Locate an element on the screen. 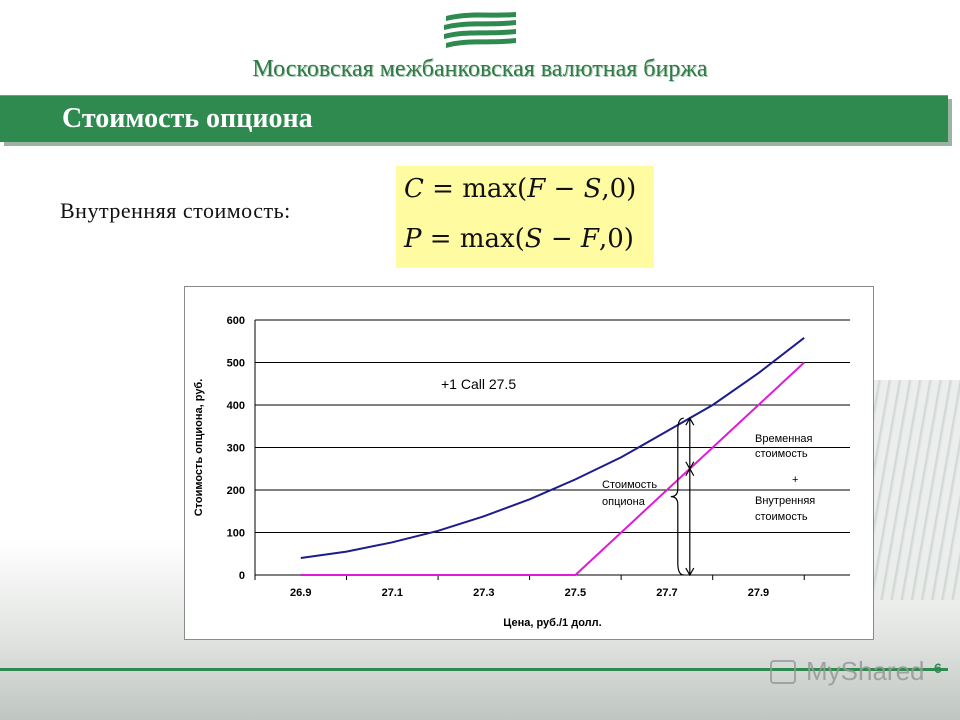 Image resolution: width=960 pixels, height=720 pixels. call-formula-minus: − is located at coordinates (564, 189).